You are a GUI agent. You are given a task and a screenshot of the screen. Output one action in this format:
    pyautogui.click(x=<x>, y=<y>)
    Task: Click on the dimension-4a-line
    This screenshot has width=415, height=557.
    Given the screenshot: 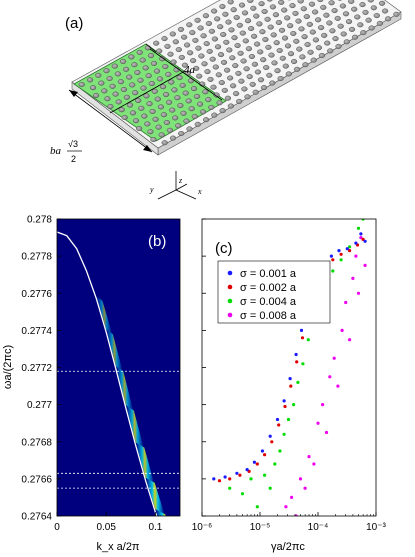 What is the action you would take?
    pyautogui.click(x=186, y=74)
    